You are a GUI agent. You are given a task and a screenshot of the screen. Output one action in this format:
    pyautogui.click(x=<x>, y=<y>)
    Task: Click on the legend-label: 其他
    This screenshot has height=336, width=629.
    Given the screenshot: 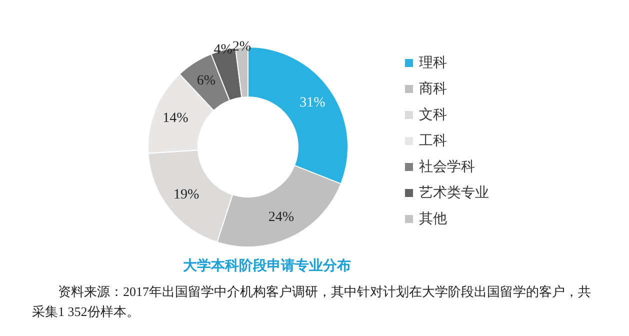 What is the action you would take?
    pyautogui.click(x=433, y=219)
    